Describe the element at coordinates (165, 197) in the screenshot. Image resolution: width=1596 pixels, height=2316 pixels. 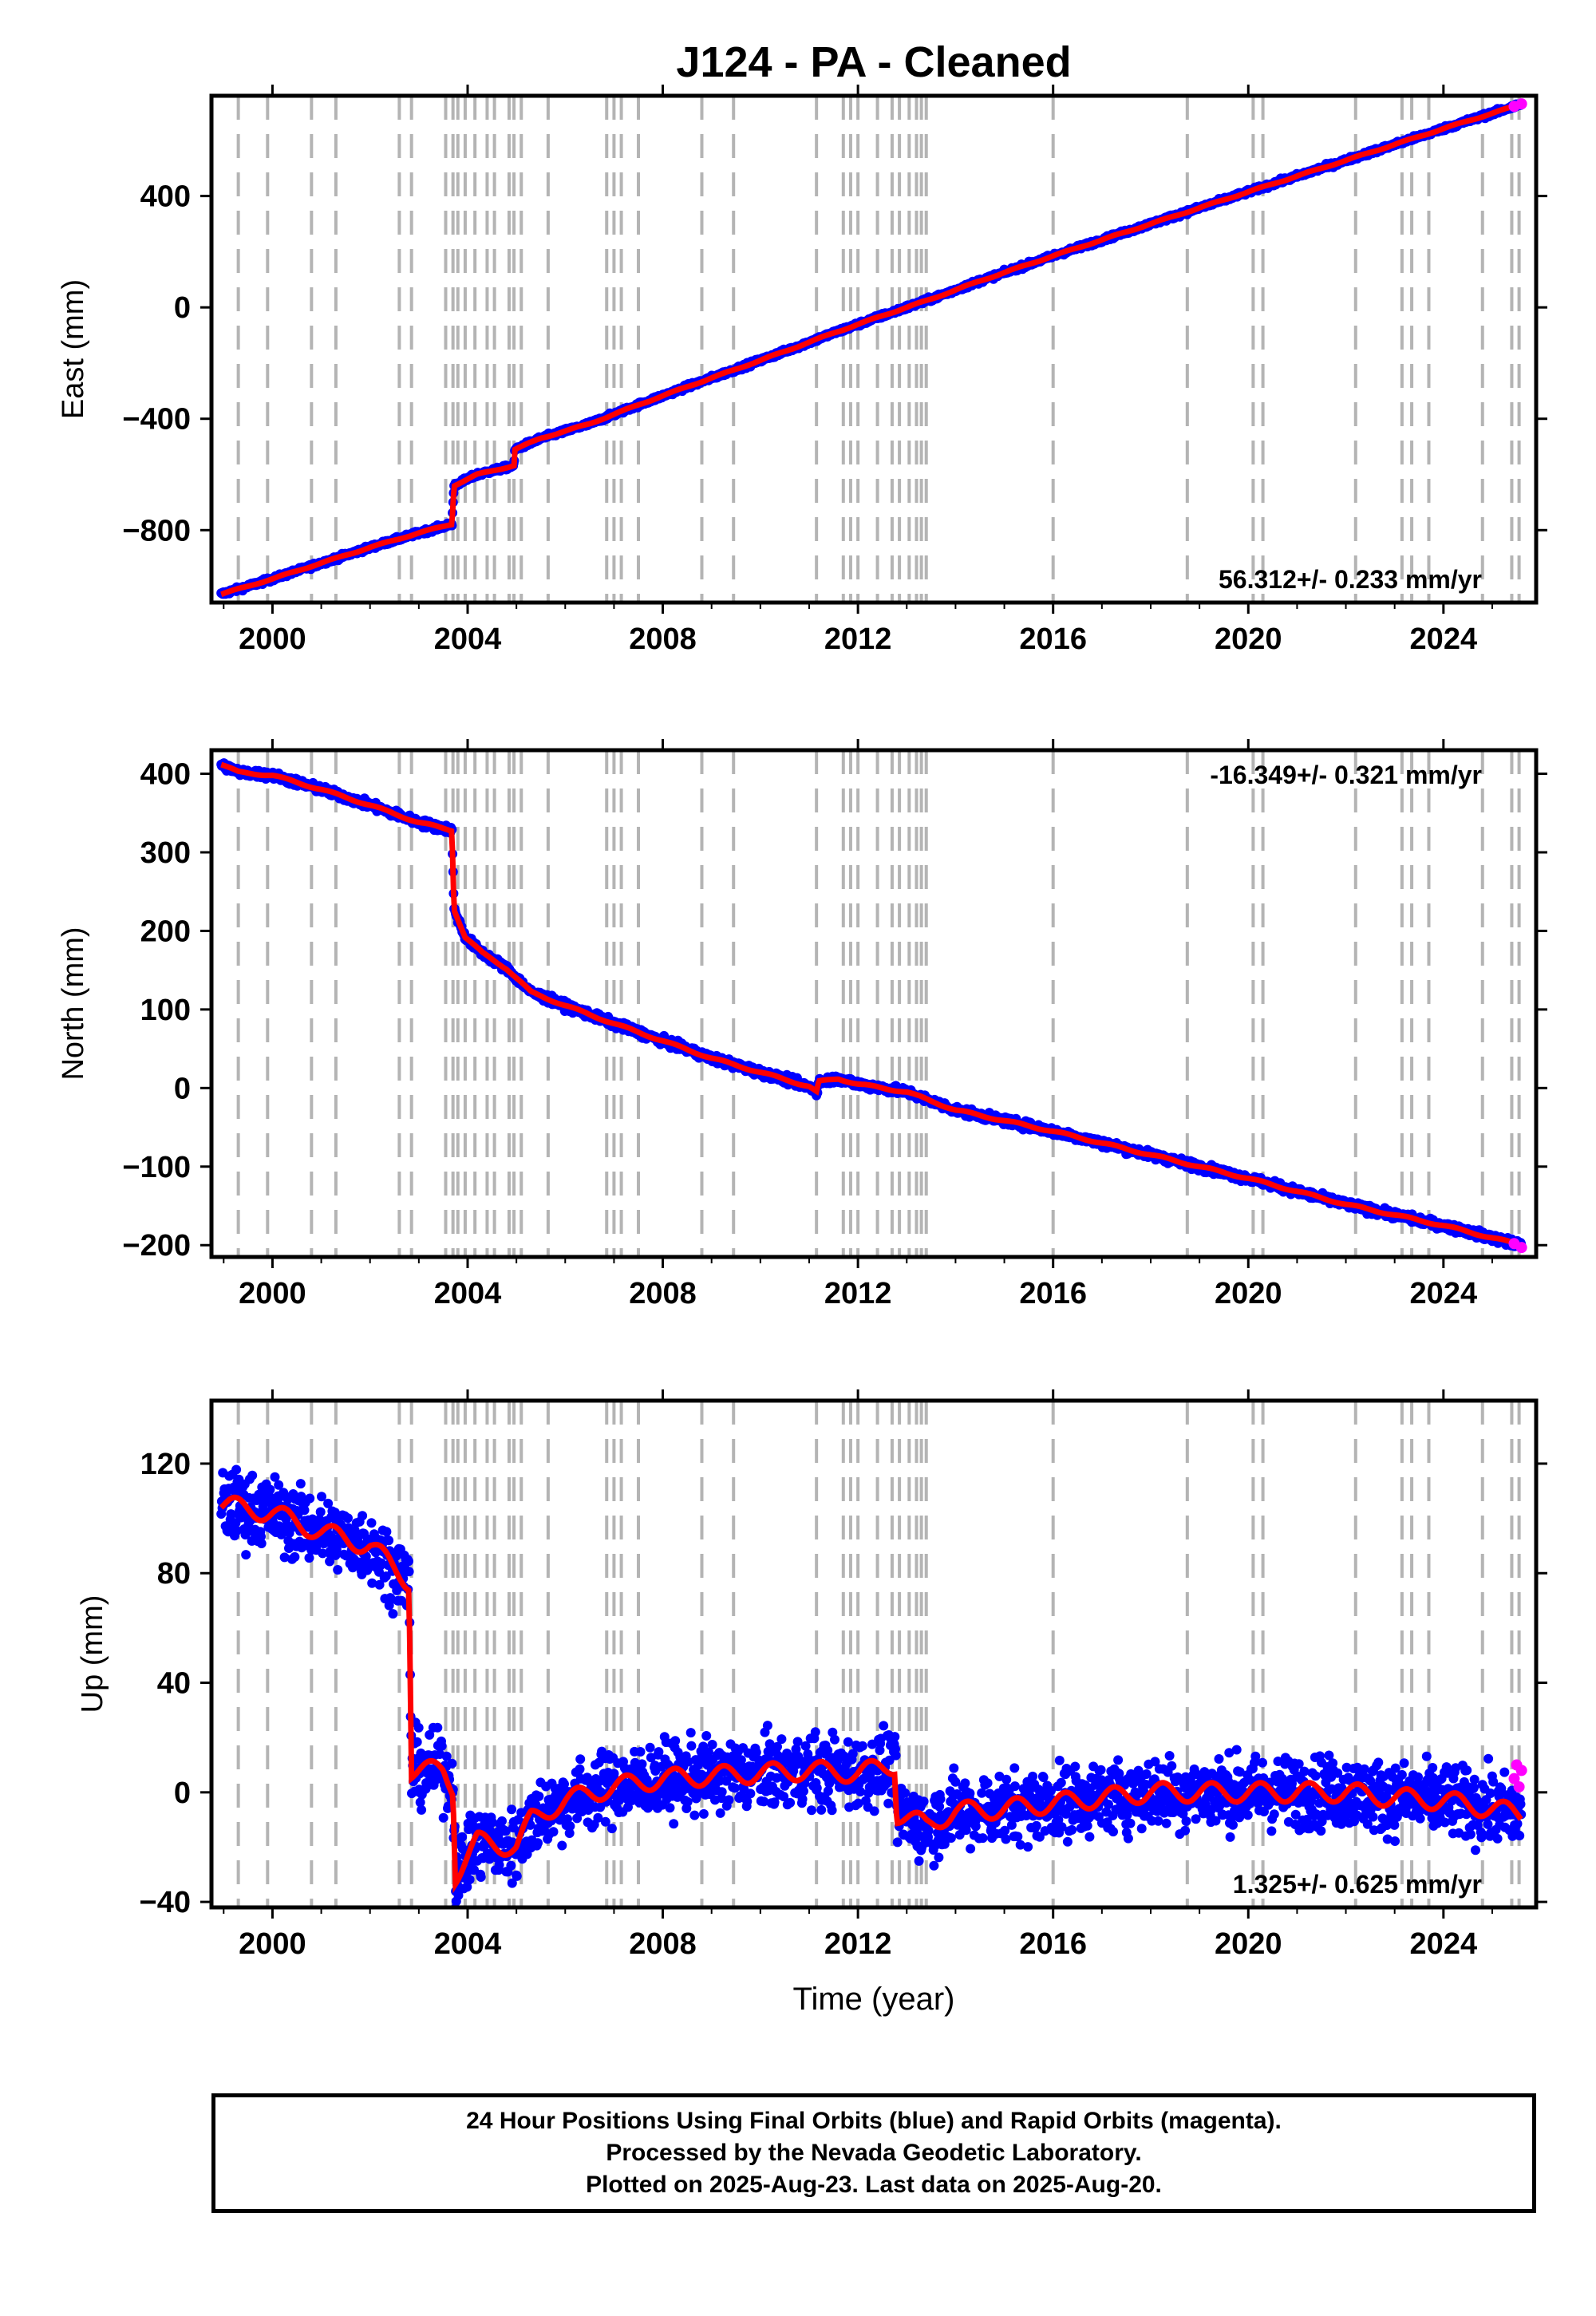
I see `y-tick-label: 400` at that location.